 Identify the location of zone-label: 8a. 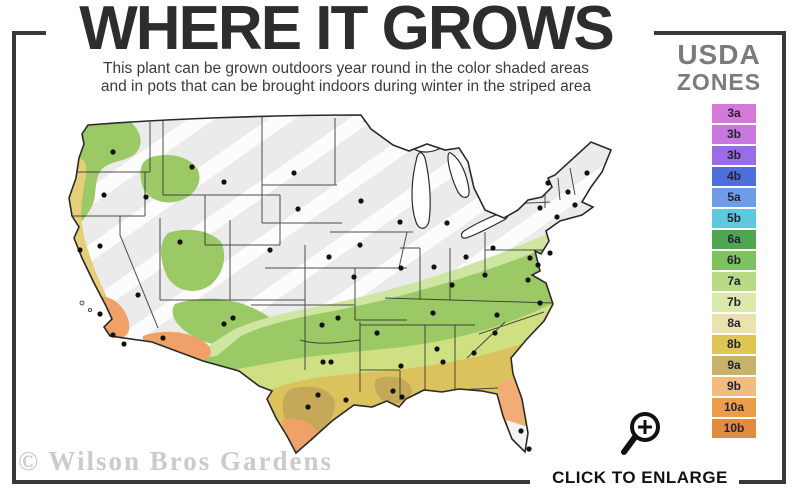
(734, 323).